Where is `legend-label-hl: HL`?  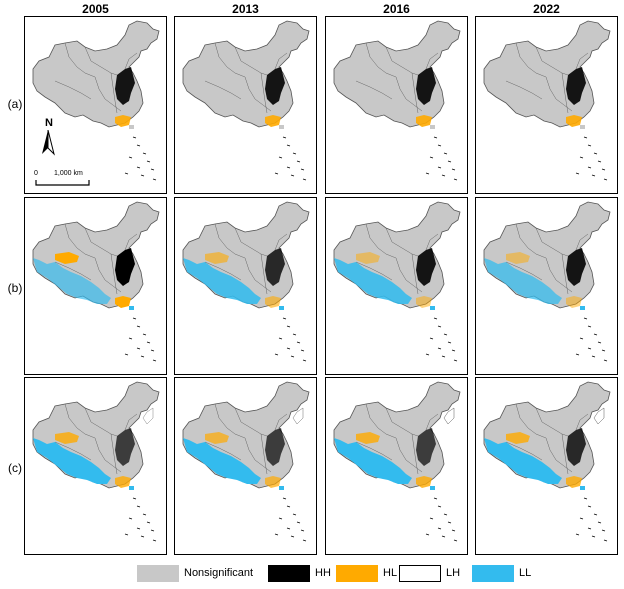
legend-label-hl: HL is located at coordinates (390, 573).